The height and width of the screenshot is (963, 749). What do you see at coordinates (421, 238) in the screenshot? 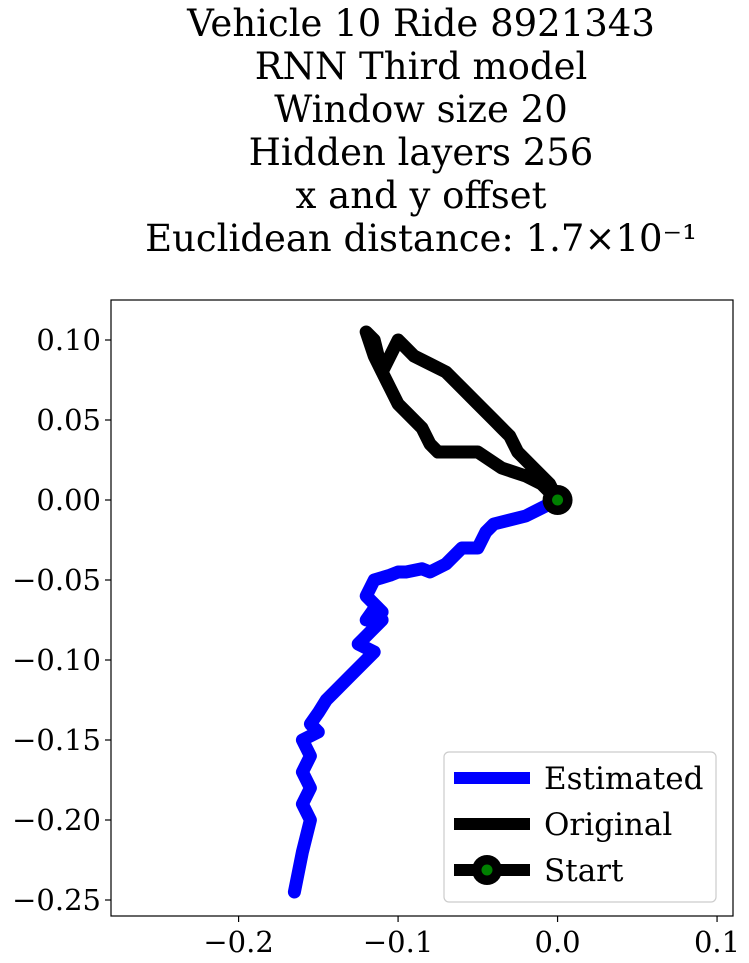
I see `title-line-5: Euclidean distance: 1.7×10⁻¹` at bounding box center [421, 238].